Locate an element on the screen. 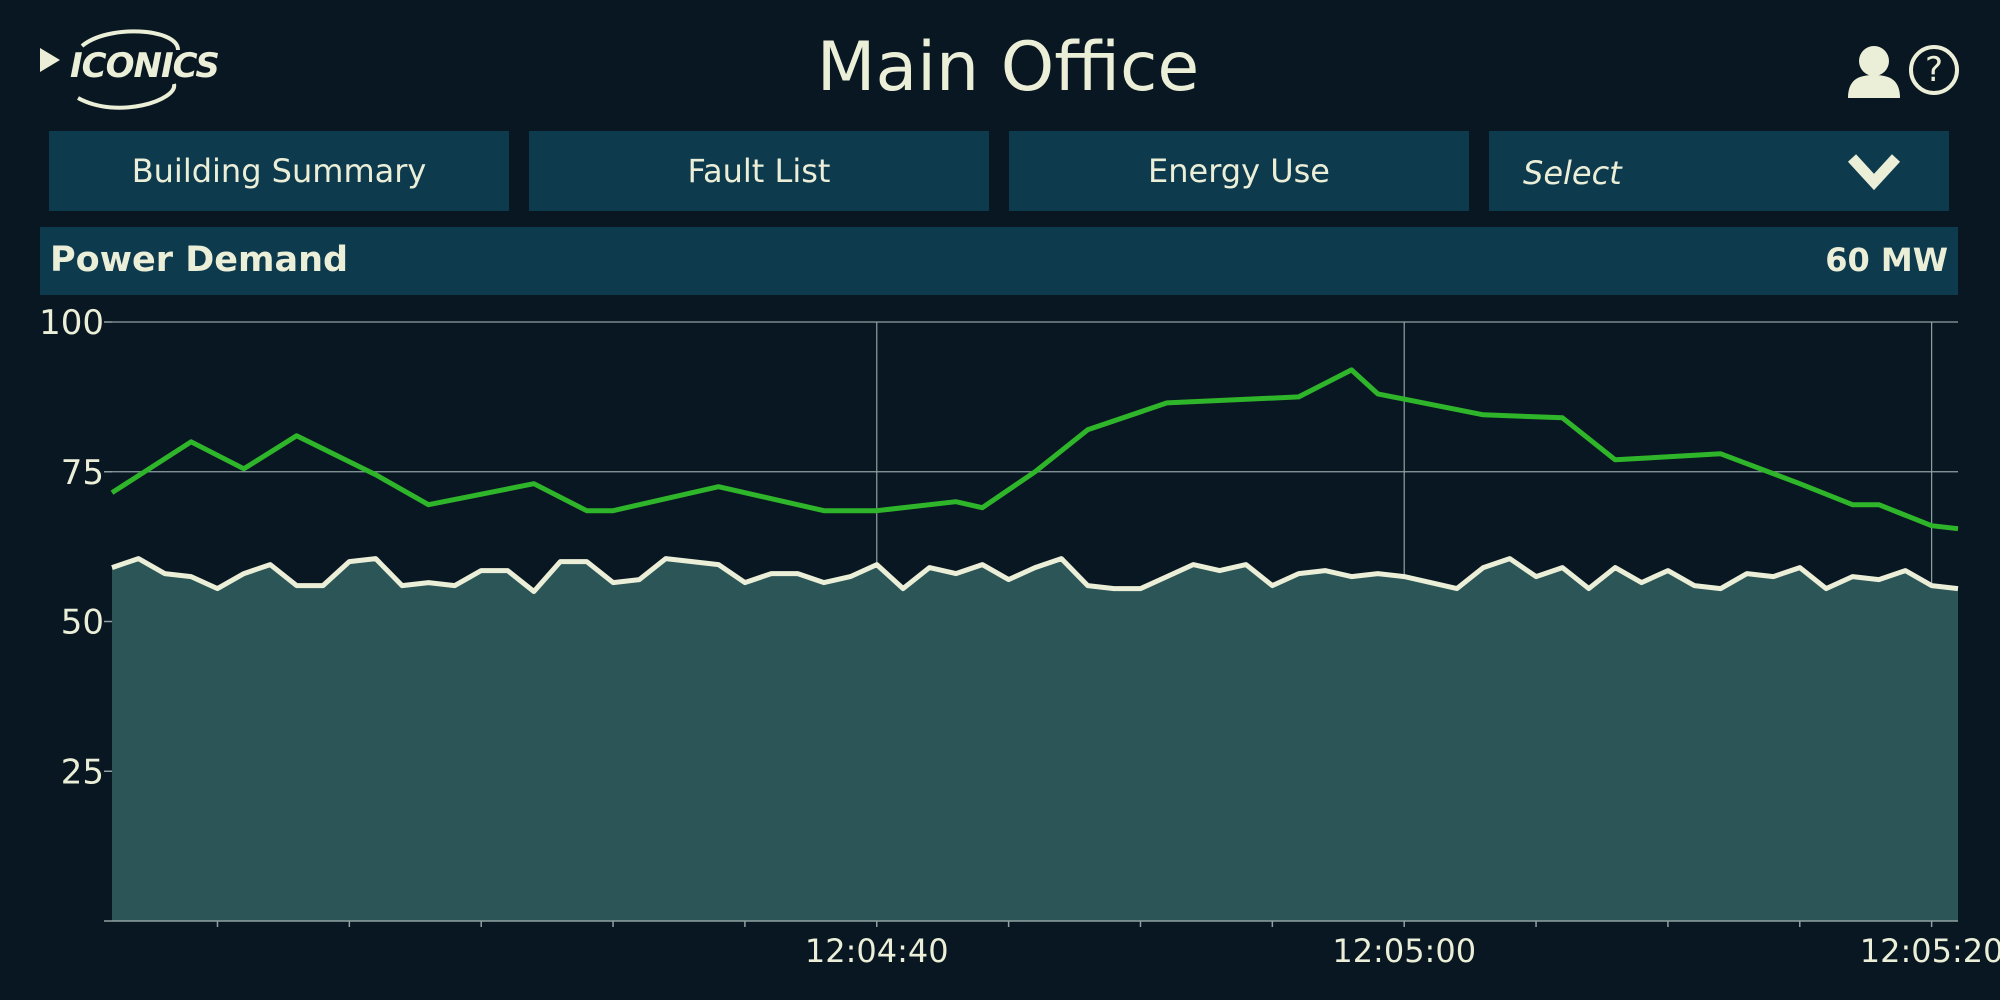  help-icon: ? is located at coordinates (1934, 70).